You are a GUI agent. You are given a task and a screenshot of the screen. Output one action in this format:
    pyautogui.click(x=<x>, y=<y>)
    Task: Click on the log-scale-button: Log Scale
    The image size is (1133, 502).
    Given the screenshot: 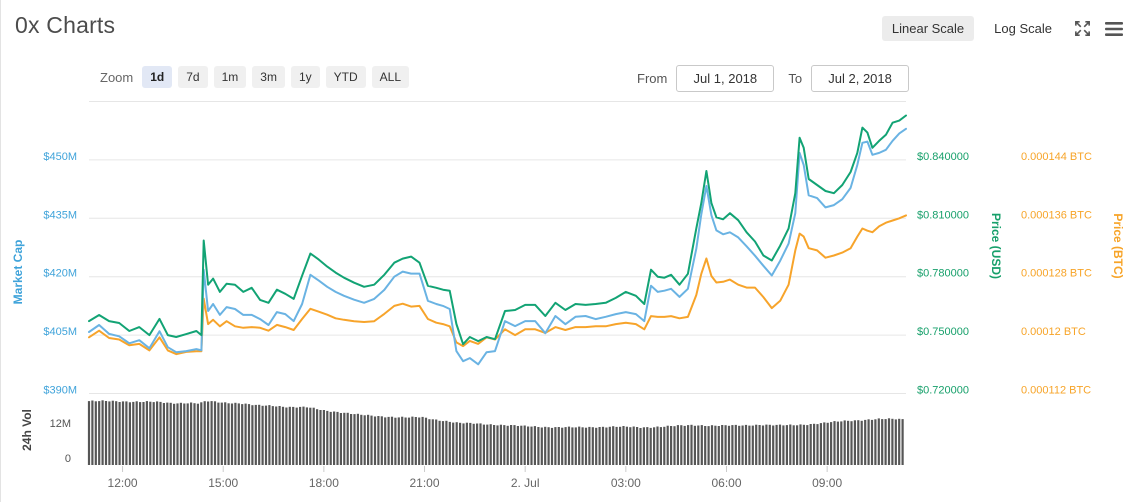 What is the action you would take?
    pyautogui.click(x=1023, y=28)
    